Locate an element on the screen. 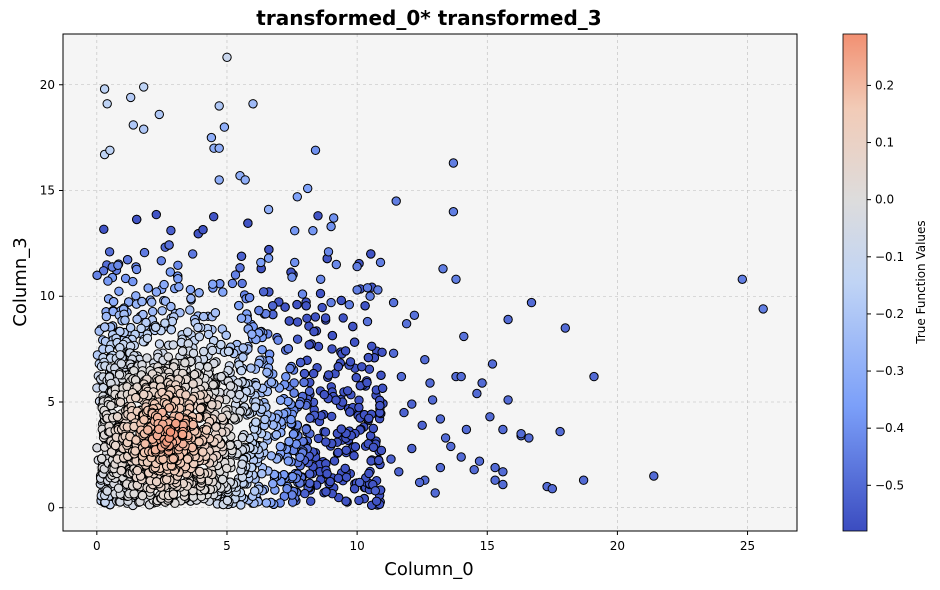  y-tick-label: 20 is located at coordinates (47, 85).